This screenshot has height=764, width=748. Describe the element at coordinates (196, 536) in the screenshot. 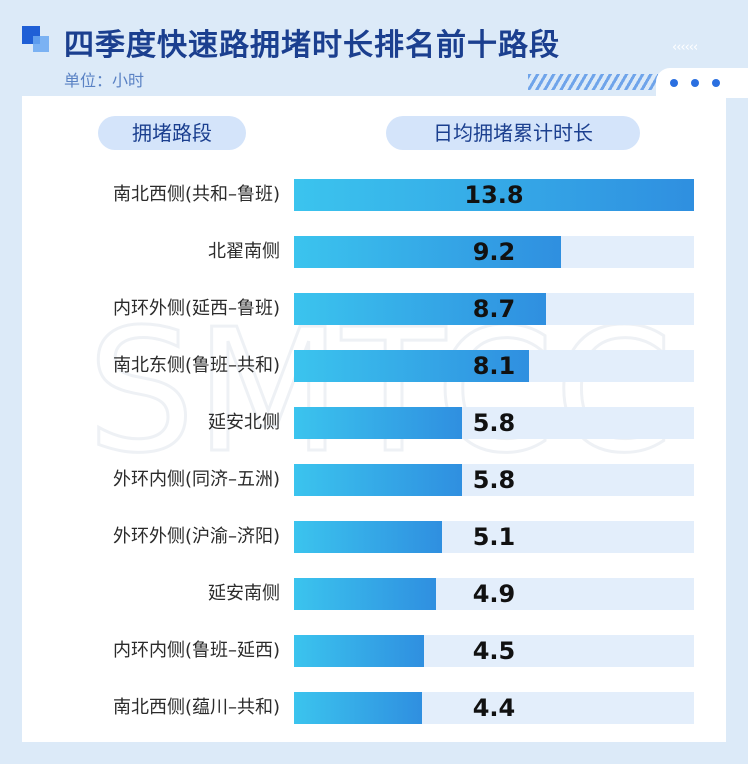

I see `bar-label: 外环外侧(沪渝–济阳)` at that location.